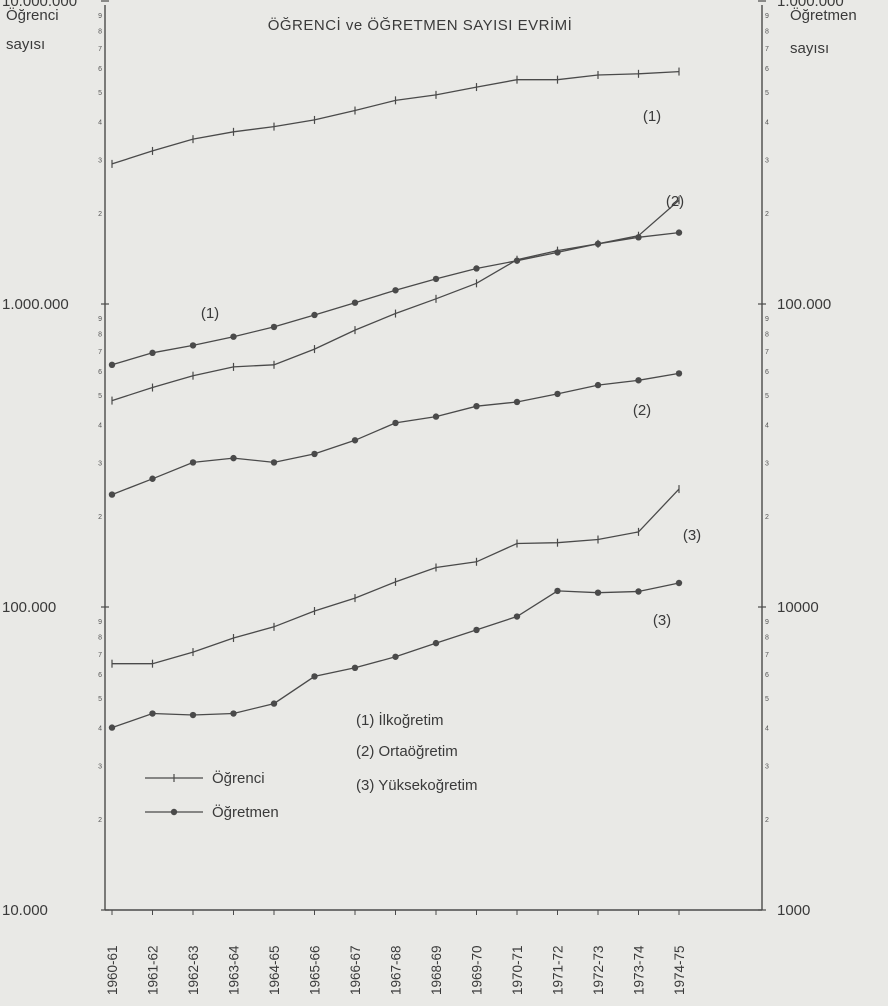 This screenshot has height=1006, width=888. I want to click on y-left-minor-2-4: 4, so click(100, 123).